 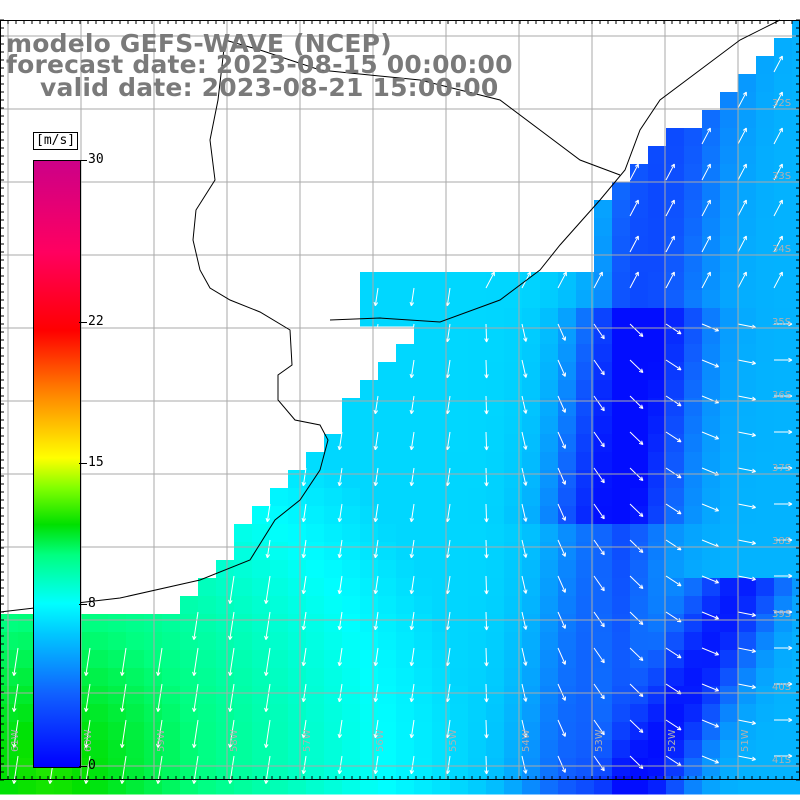 What do you see at coordinates (259, 64) in the screenshot?
I see `title-forecast-date: forecast date: 2023-08-15 00:00:00` at bounding box center [259, 64].